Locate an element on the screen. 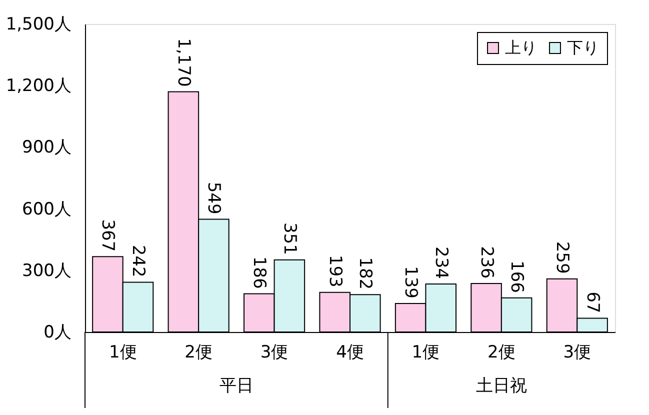 Image resolution: width=649 pixels, height=415 pixels. y-tick-label: 600人 is located at coordinates (47, 209).